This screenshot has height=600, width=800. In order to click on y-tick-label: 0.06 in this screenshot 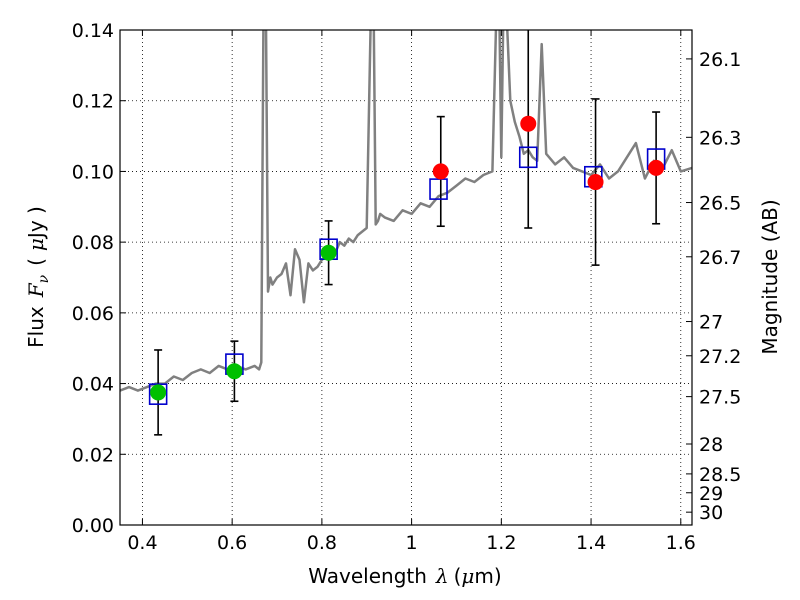, I will do `click(93, 314)`.